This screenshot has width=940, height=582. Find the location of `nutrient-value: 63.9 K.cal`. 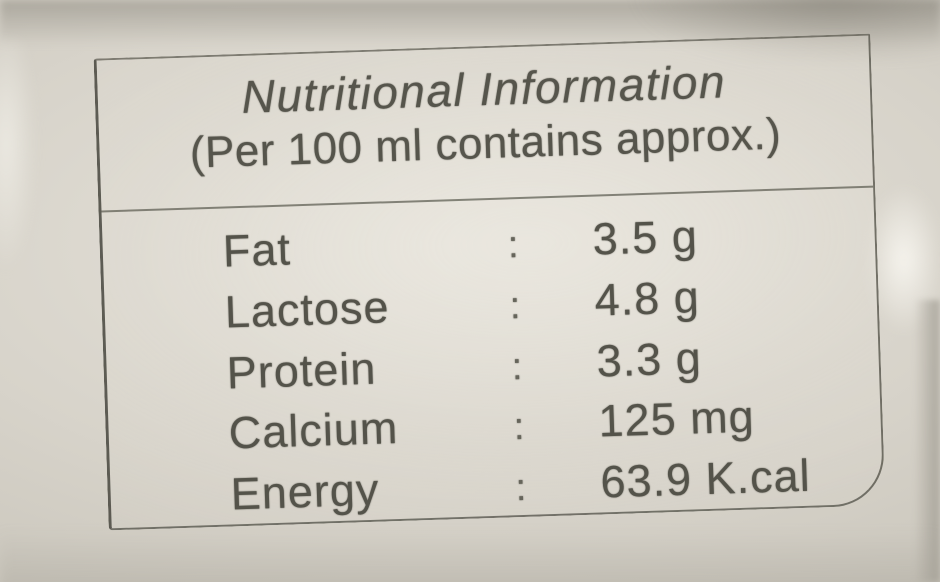

nutrient-value: 63.9 K.cal is located at coordinates (705, 478).